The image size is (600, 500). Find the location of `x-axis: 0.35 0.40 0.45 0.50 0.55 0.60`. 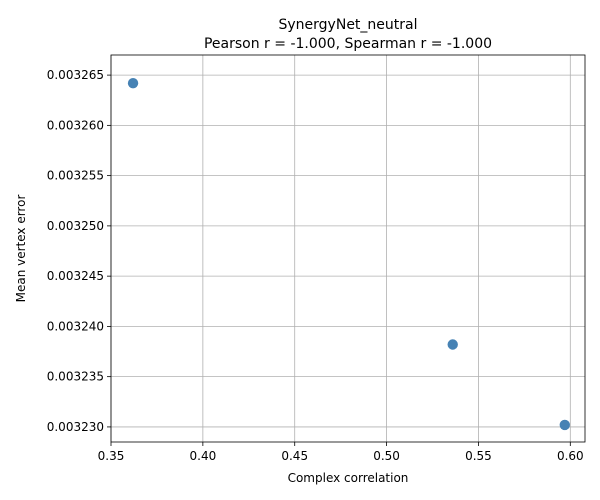

x-axis: 0.35 0.40 0.45 0.50 0.55 0.60 is located at coordinates (341, 452).